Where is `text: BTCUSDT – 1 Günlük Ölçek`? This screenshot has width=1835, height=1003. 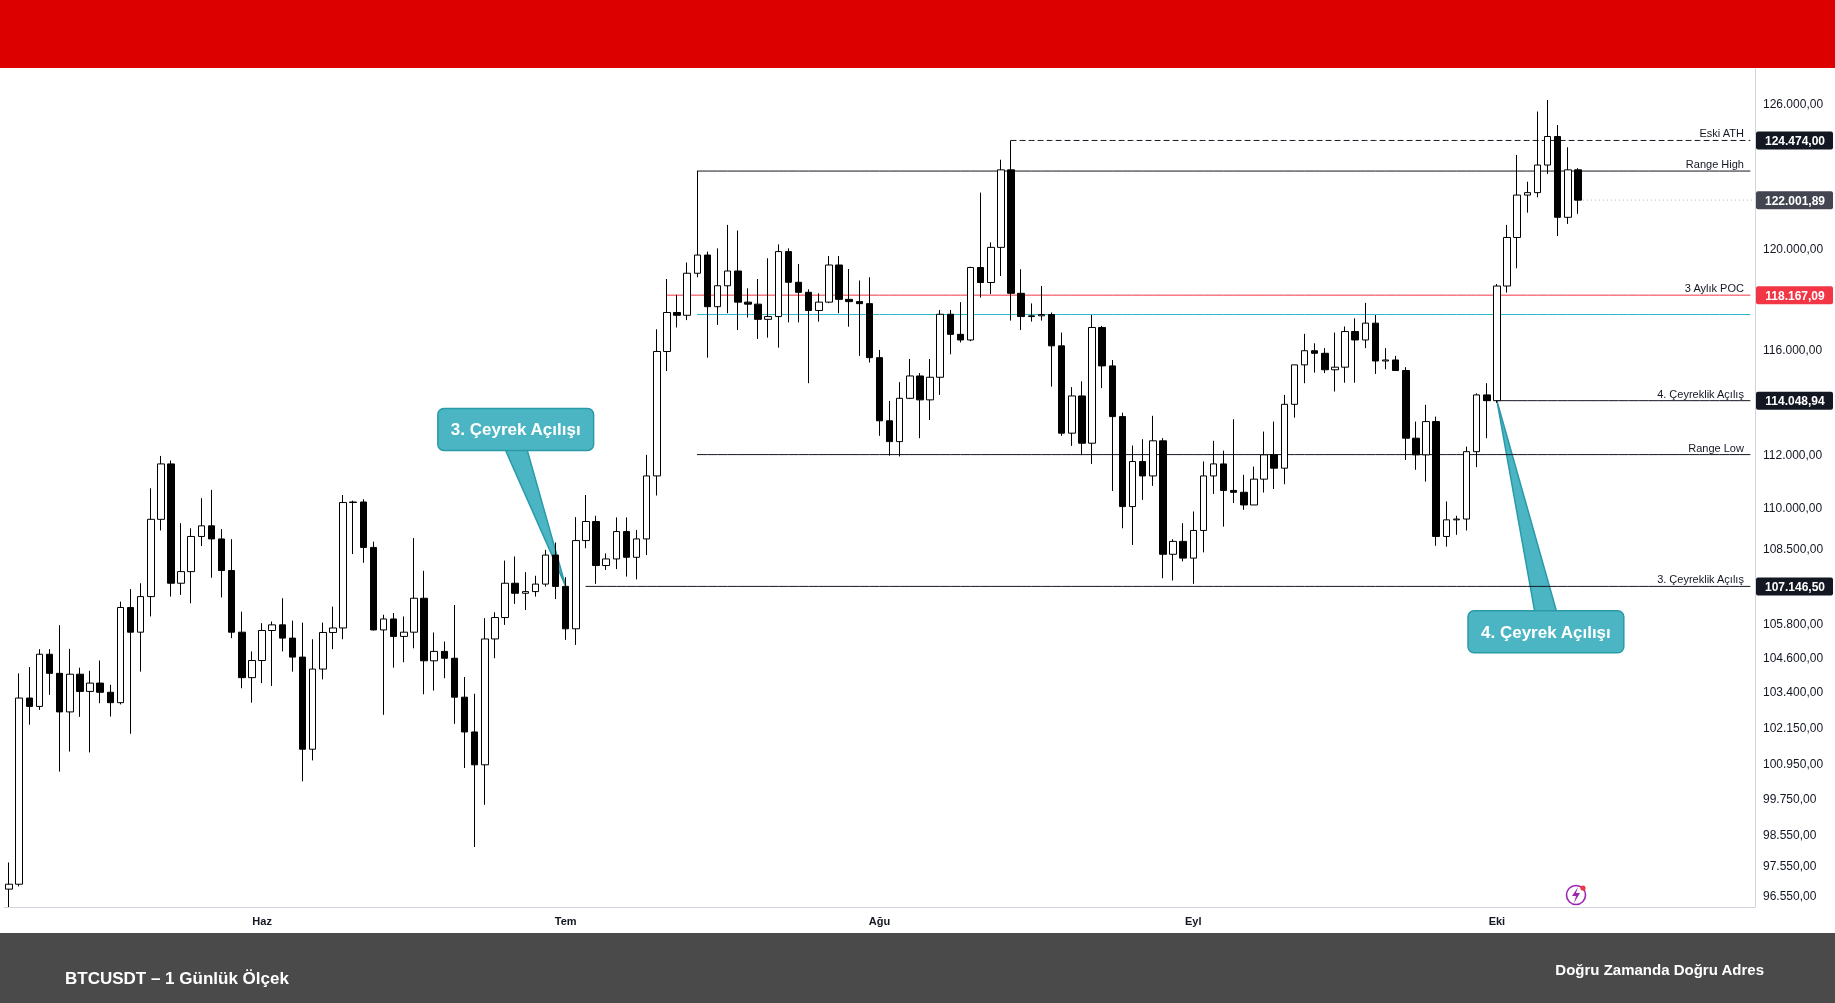
text: BTCUSDT – 1 Günlük Ölçek is located at coordinates (177, 979).